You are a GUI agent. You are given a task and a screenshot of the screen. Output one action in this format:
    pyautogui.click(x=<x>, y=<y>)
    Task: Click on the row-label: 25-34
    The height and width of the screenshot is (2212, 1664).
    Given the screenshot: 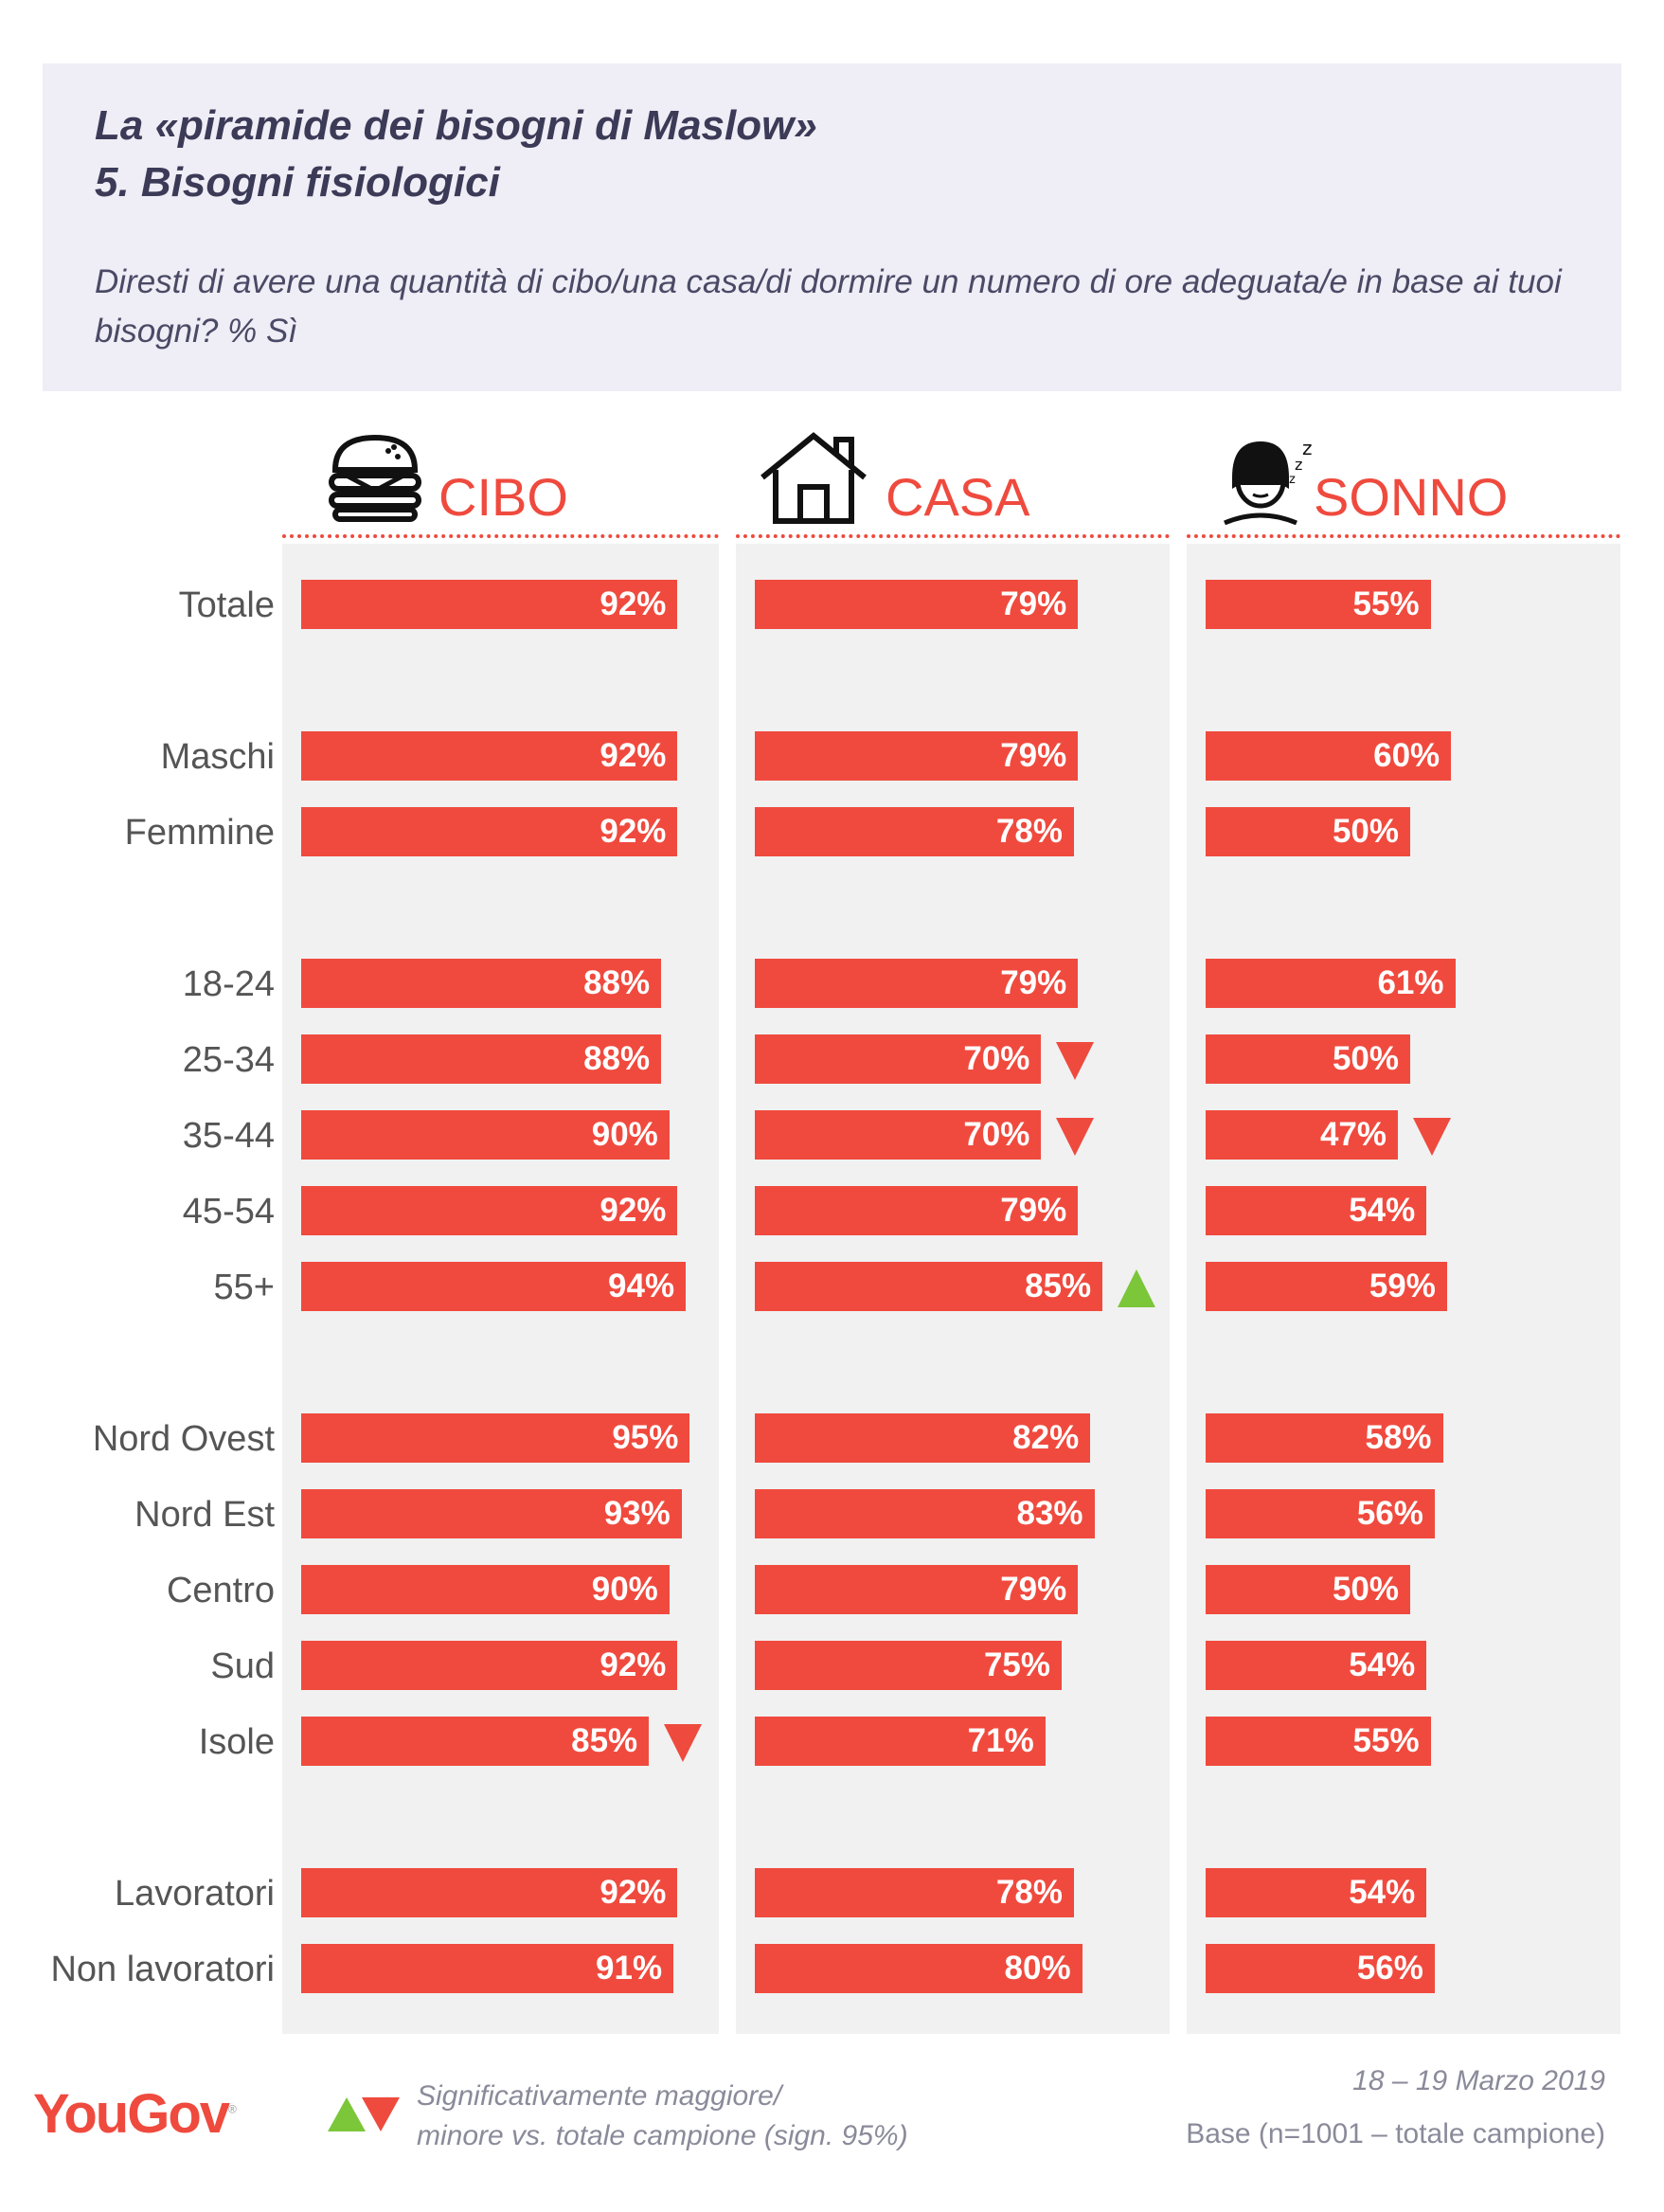 What is the action you would take?
    pyautogui.click(x=228, y=1060)
    